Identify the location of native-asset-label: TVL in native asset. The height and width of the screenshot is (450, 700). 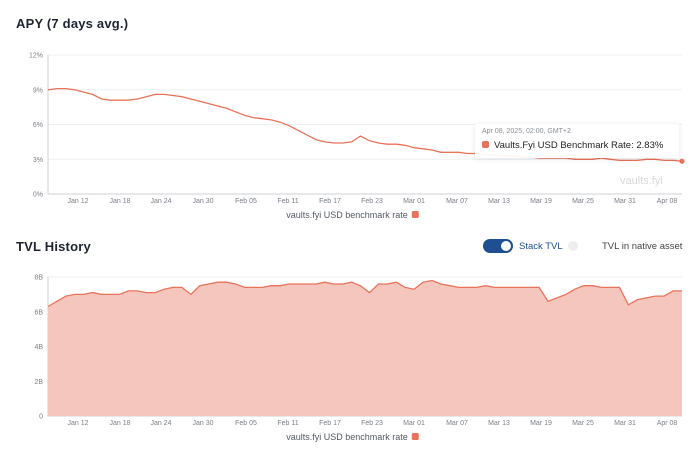
(642, 246).